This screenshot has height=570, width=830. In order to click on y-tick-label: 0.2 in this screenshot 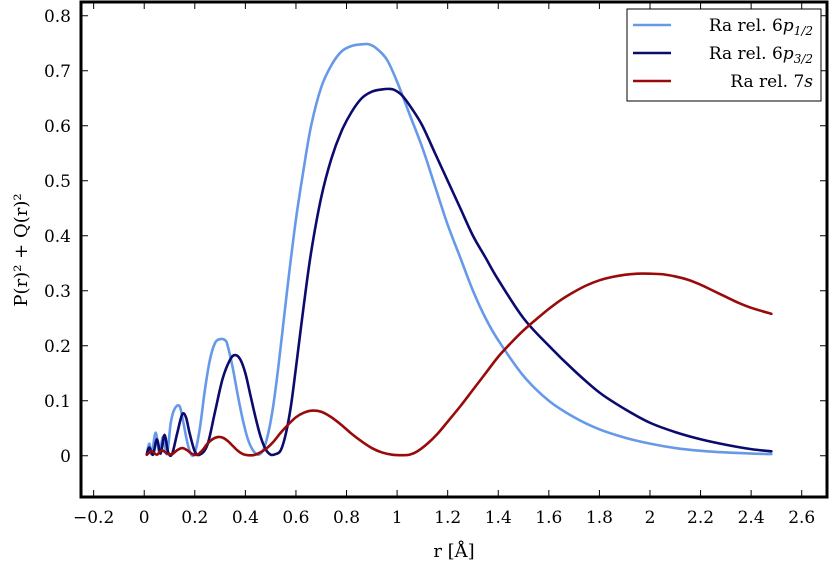, I will do `click(57, 347)`.